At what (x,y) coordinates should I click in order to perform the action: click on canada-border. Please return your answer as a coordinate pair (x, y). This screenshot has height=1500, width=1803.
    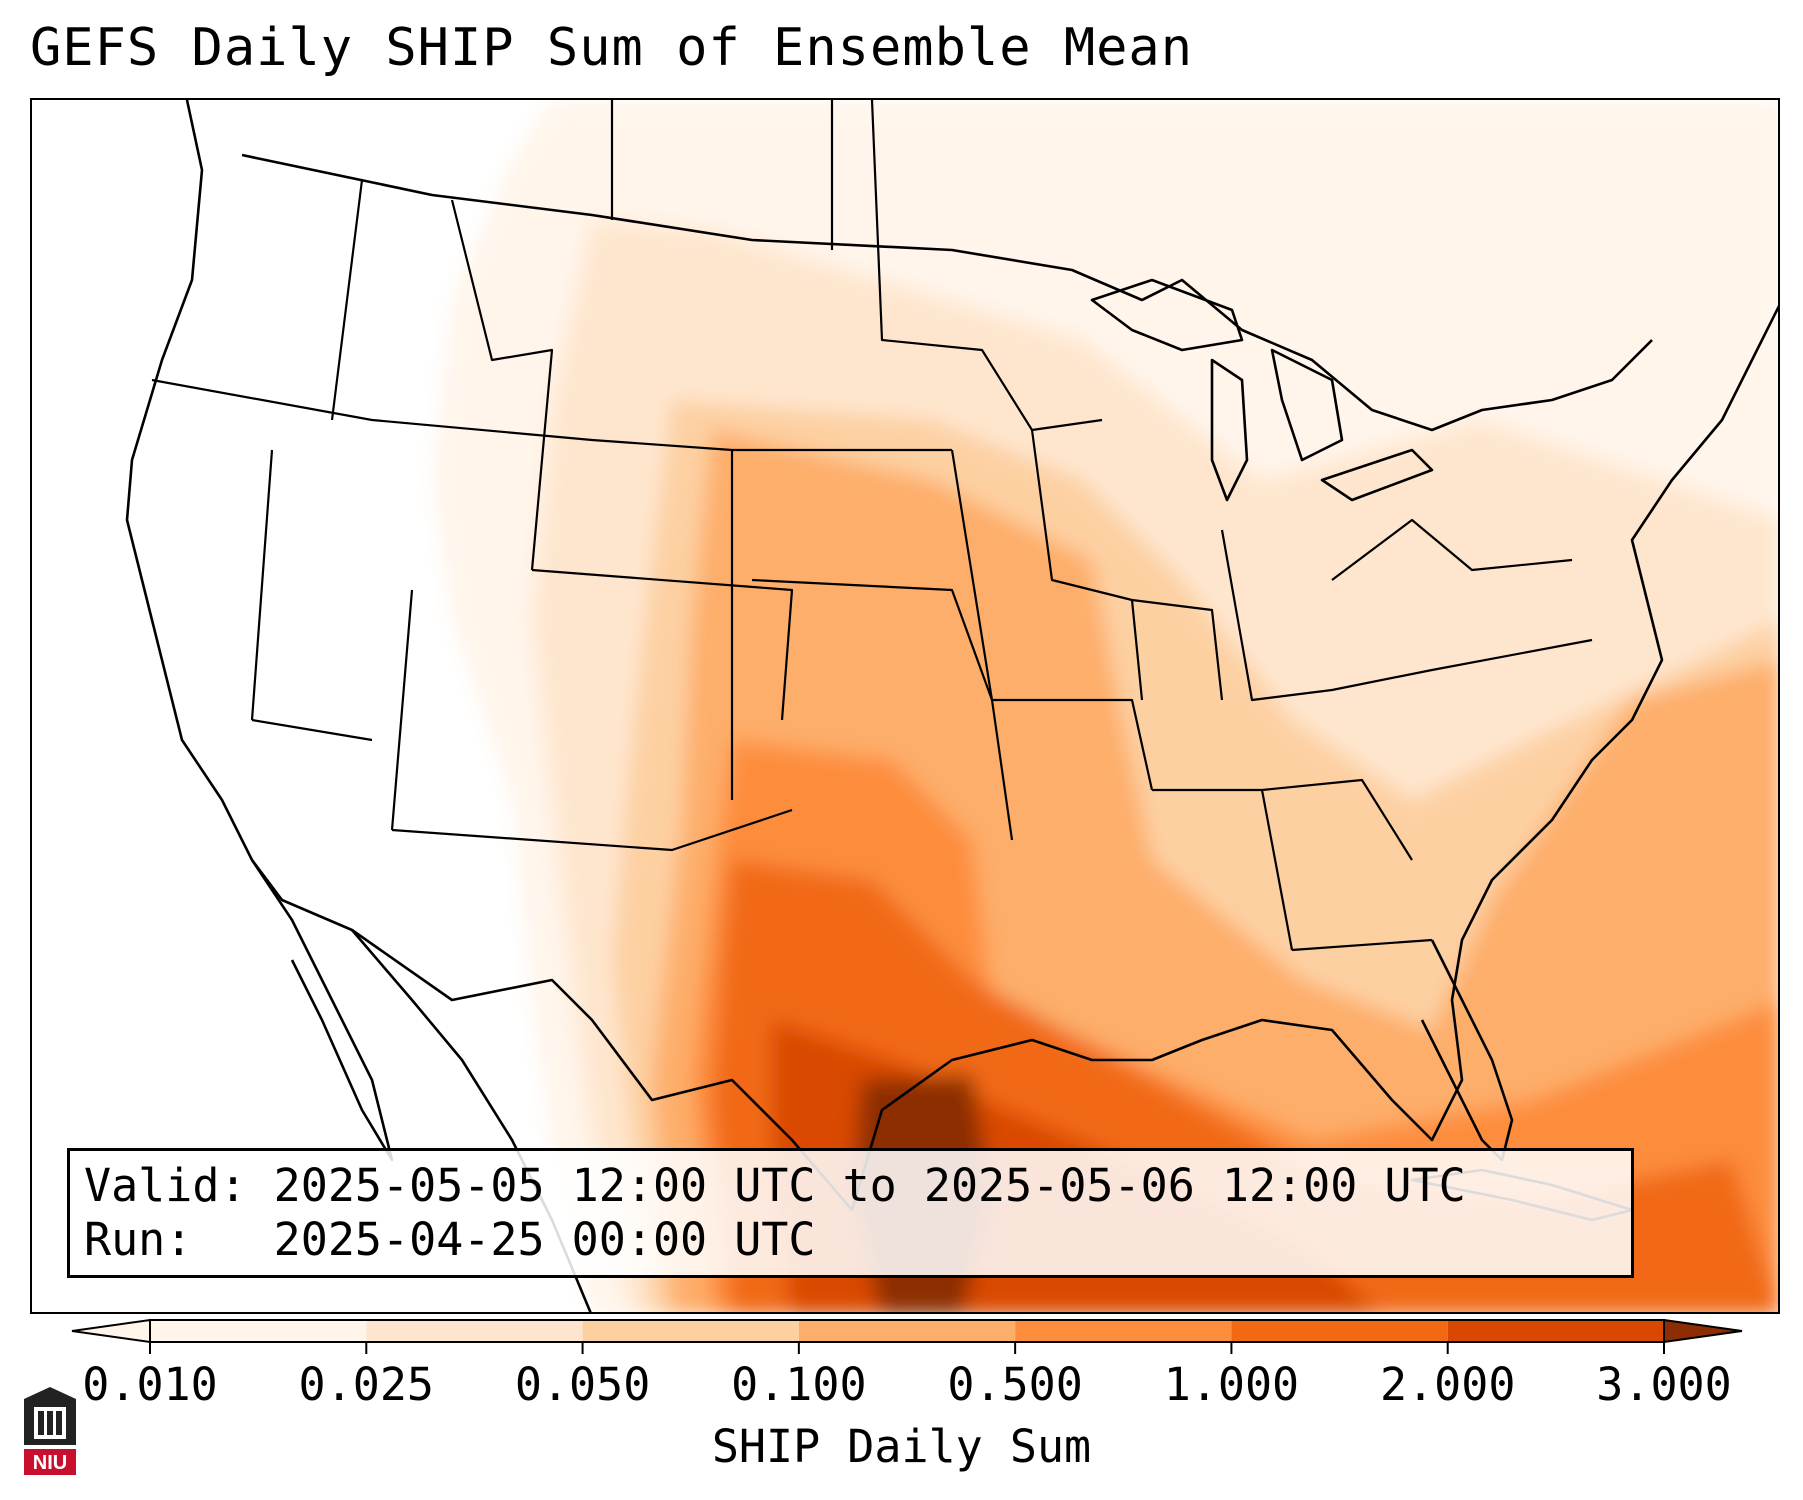
    Looking at the image, I should click on (947, 292).